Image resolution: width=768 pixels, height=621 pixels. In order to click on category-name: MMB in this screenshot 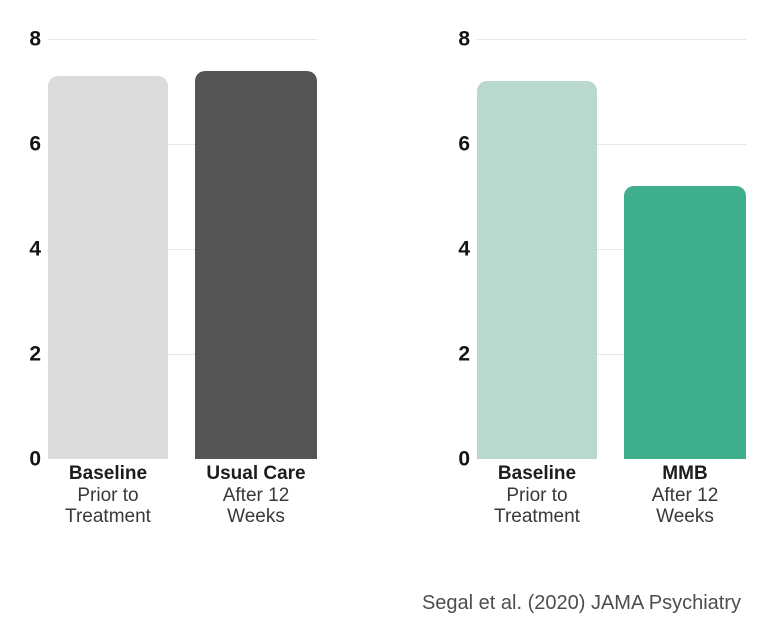, I will do `click(685, 473)`.